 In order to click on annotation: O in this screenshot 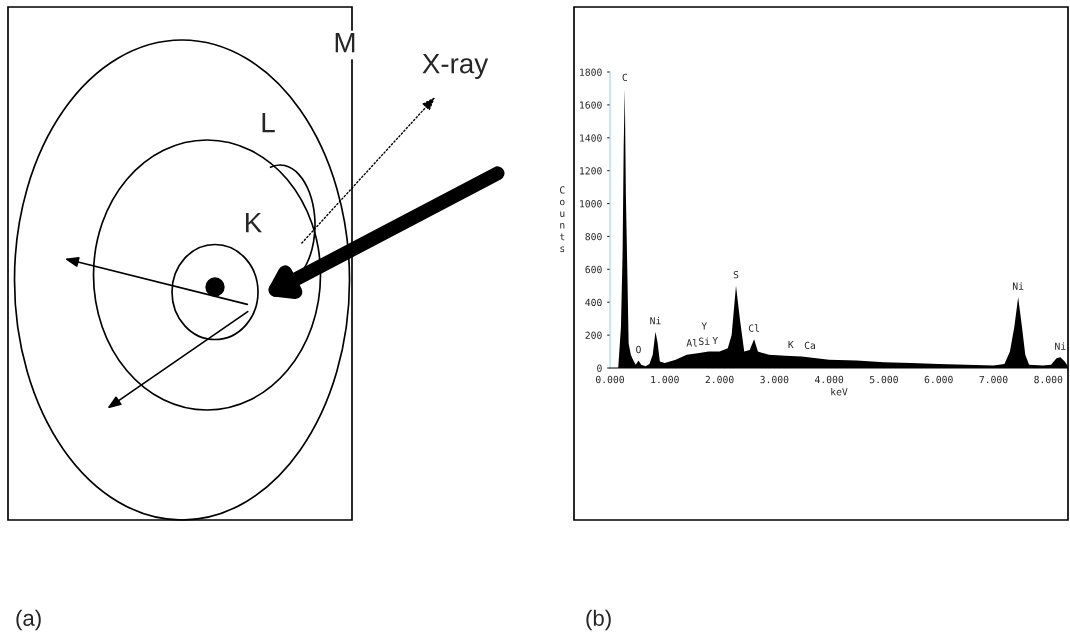, I will do `click(638, 349)`.